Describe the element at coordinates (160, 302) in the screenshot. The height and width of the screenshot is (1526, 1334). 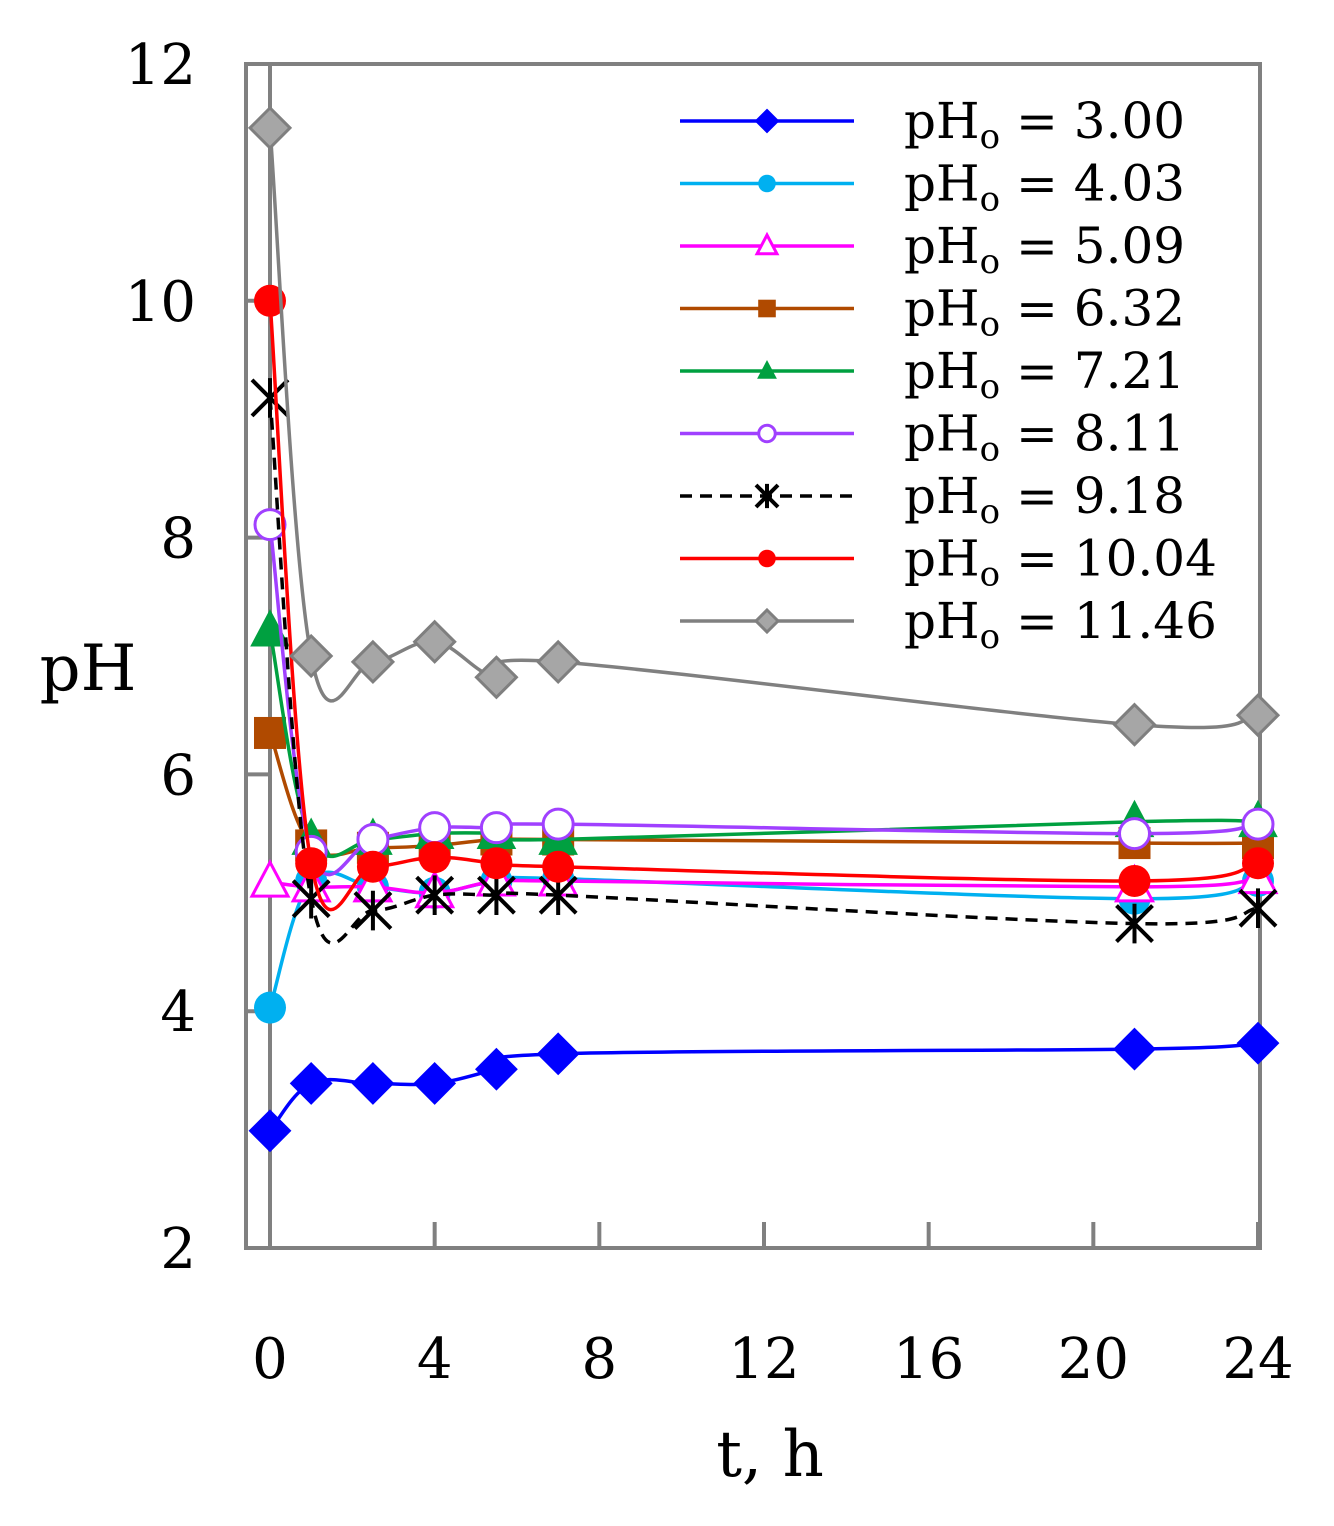
I see `y-tick-label: 10` at that location.